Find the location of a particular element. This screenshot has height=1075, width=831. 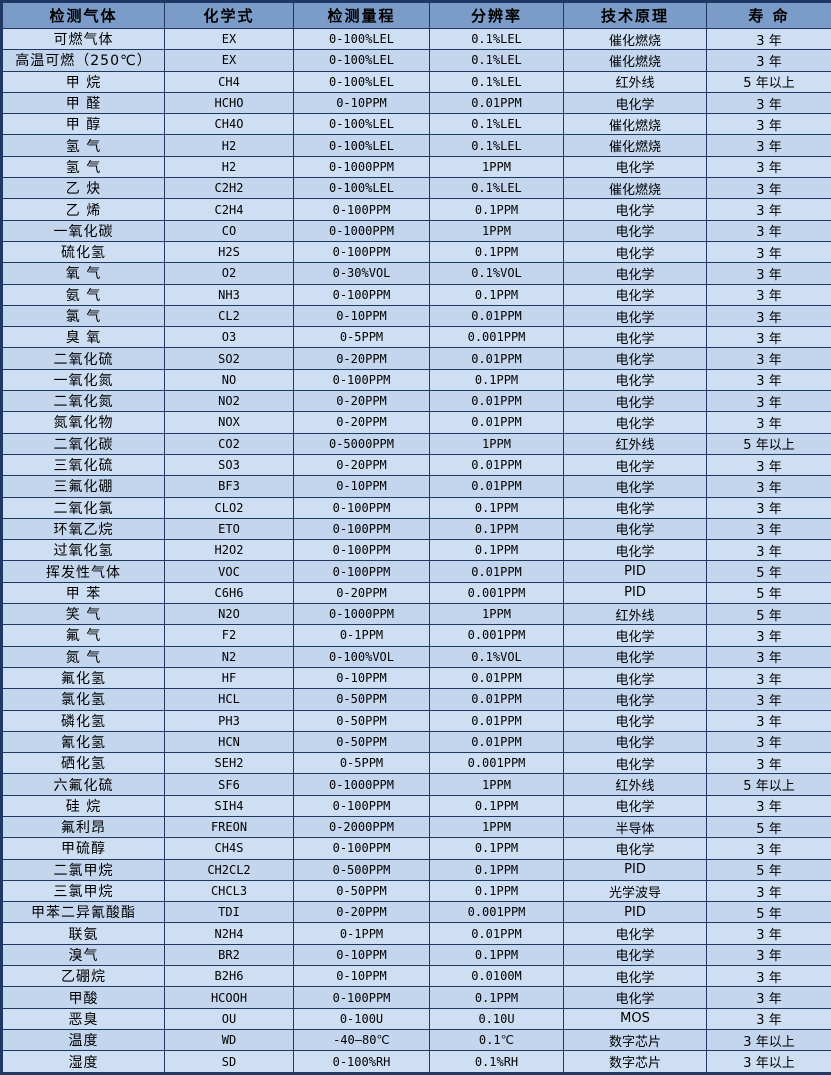

table-row: 磷化氢 PH3 0-50PPM 0.01PPM 电化学 3 年 is located at coordinates (416, 720).